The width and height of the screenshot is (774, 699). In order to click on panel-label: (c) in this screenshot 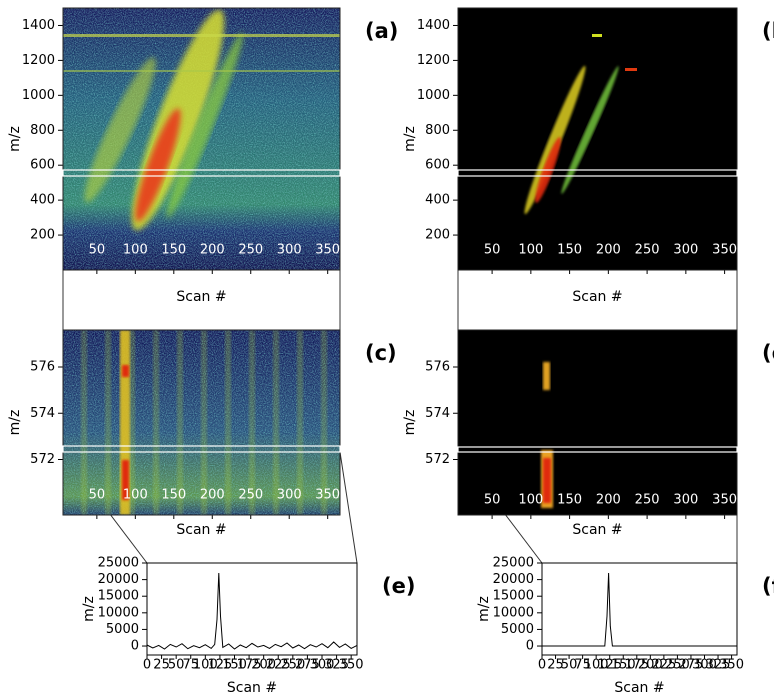, I will do `click(381, 353)`.